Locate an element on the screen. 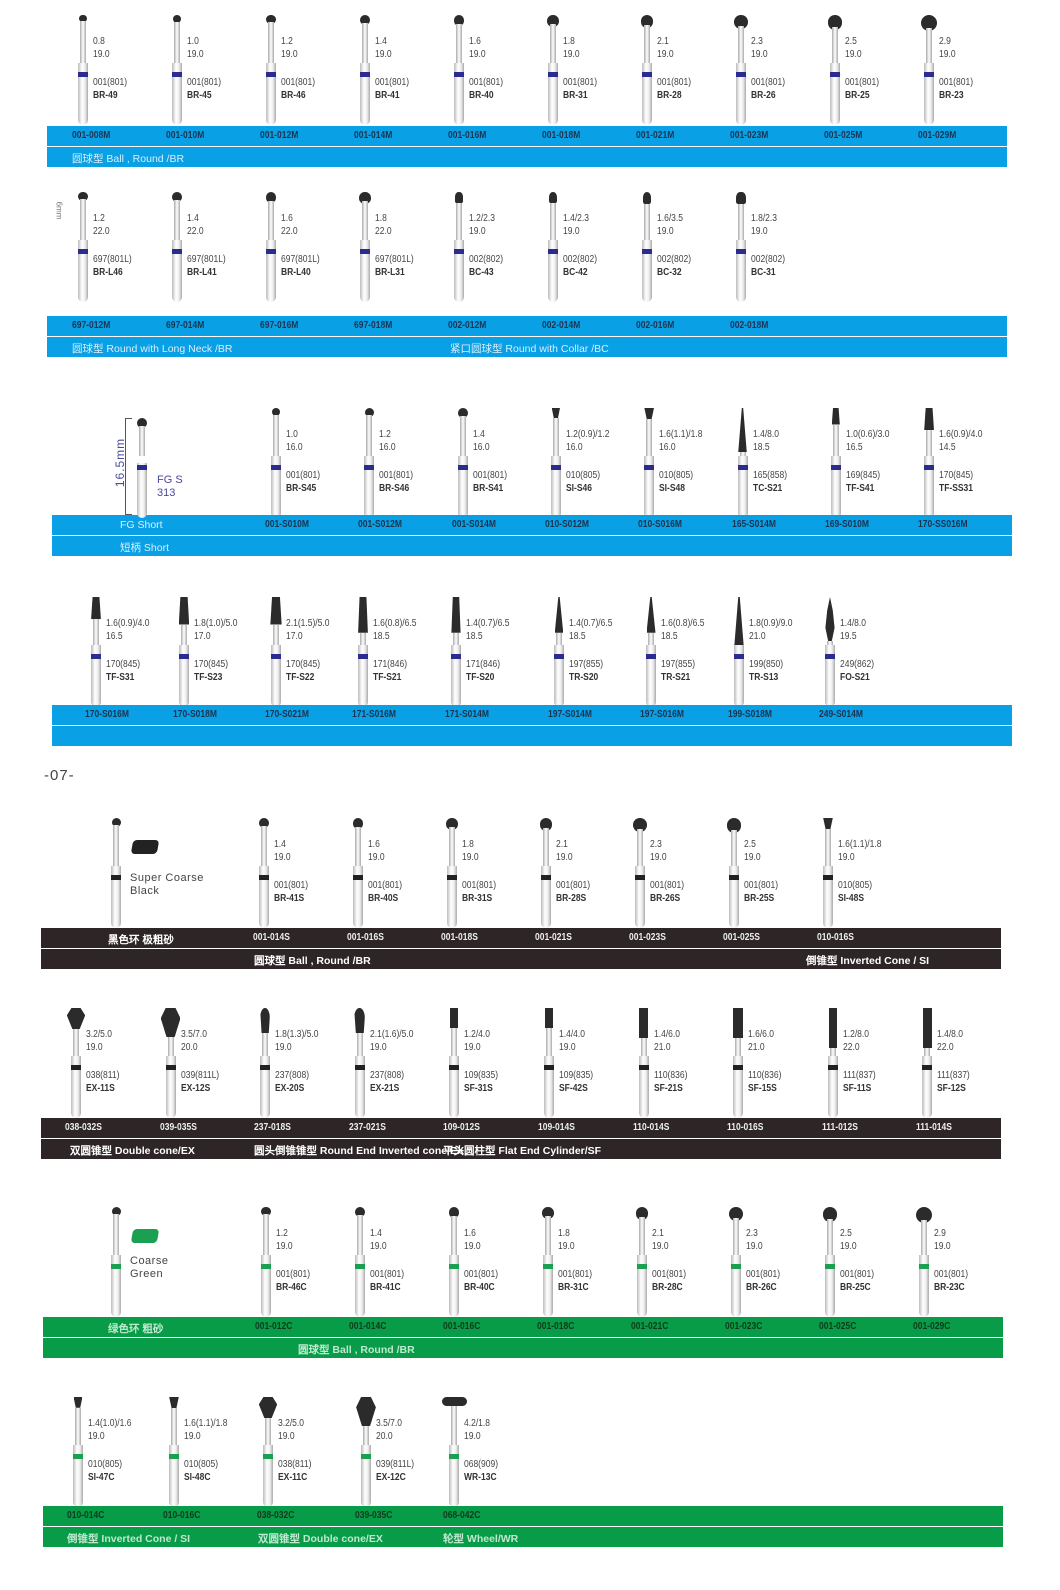  bur-item: 1.4/8.0 19.5 249(862) FO-S21 is located at coordinates (869, 652).